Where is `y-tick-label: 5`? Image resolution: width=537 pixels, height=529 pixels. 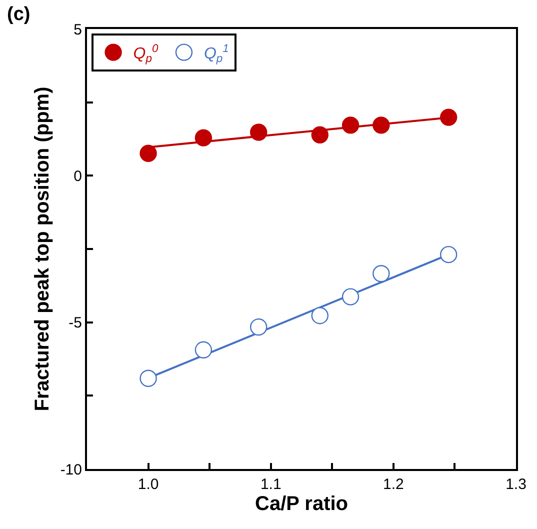 y-tick-label: 5 is located at coordinates (78, 29).